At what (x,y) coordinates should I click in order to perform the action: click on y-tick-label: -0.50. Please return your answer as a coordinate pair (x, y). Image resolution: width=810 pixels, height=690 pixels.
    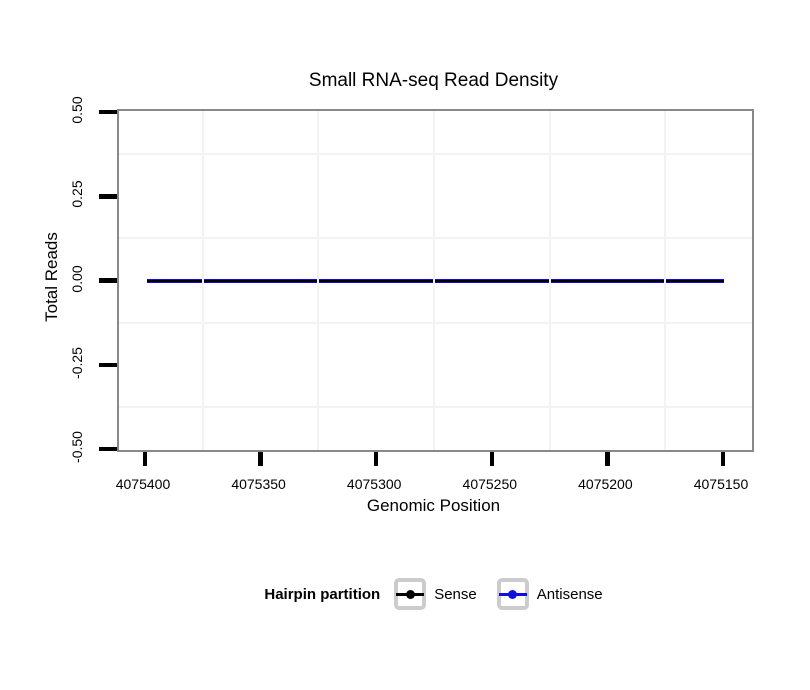
    Looking at the image, I should click on (77, 447).